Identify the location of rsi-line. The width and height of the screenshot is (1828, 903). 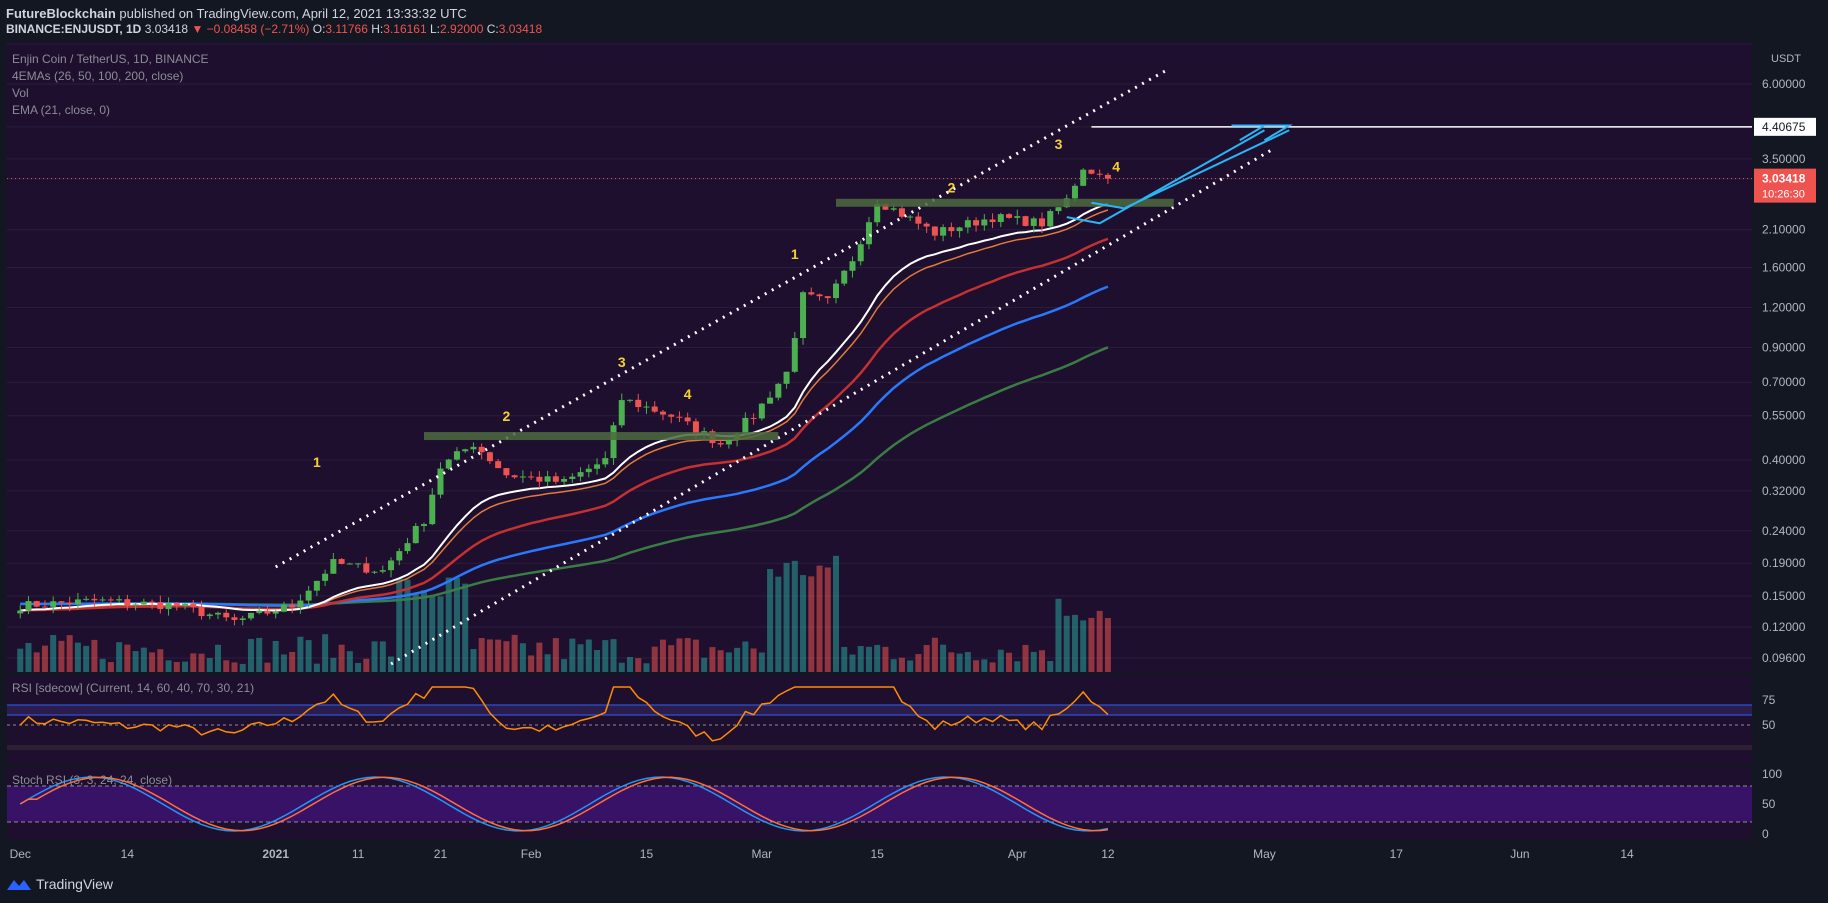
(564, 714).